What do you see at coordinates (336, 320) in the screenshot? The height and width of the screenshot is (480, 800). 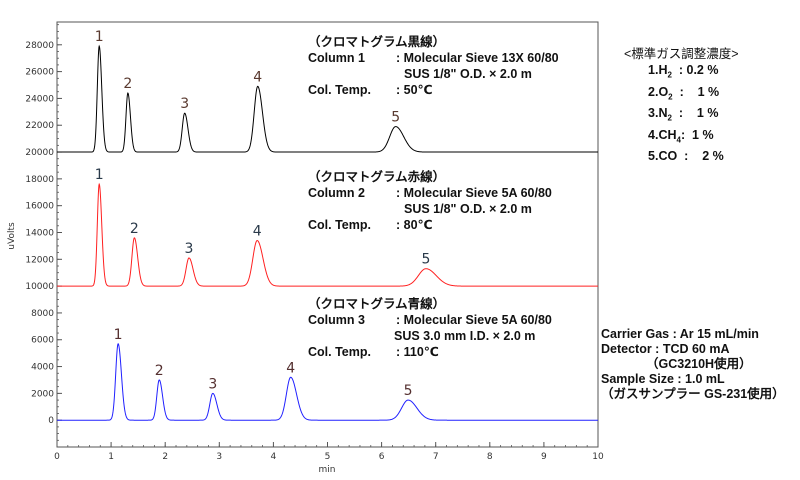 I see `col3-column-label: Column 3` at bounding box center [336, 320].